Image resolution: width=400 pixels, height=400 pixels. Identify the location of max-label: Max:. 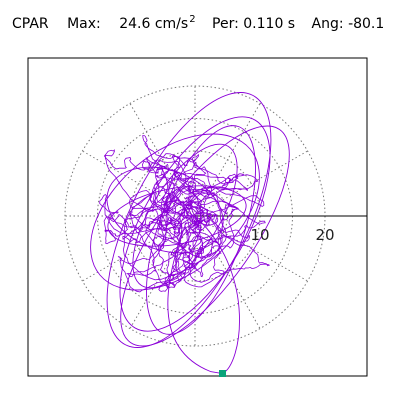
(84, 24).